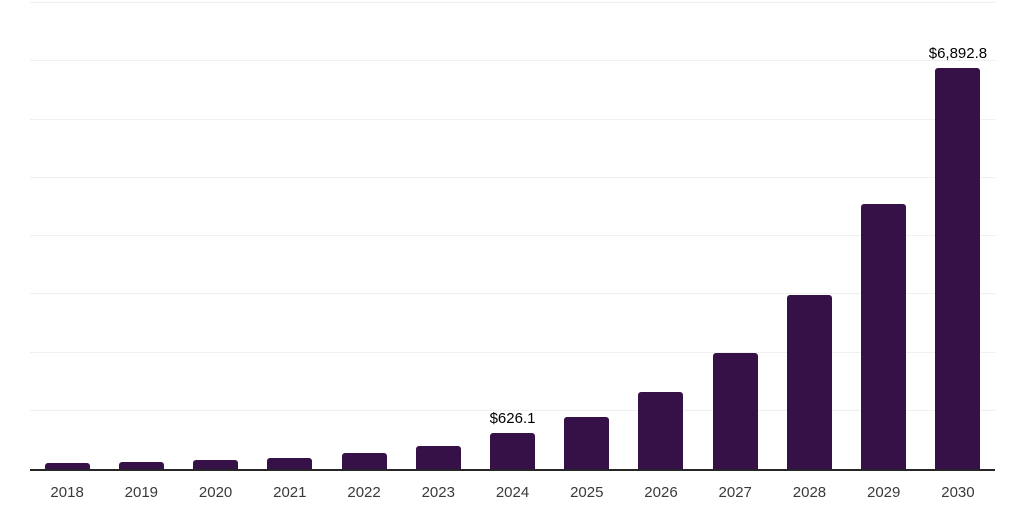  I want to click on bar-2028, so click(809, 382).